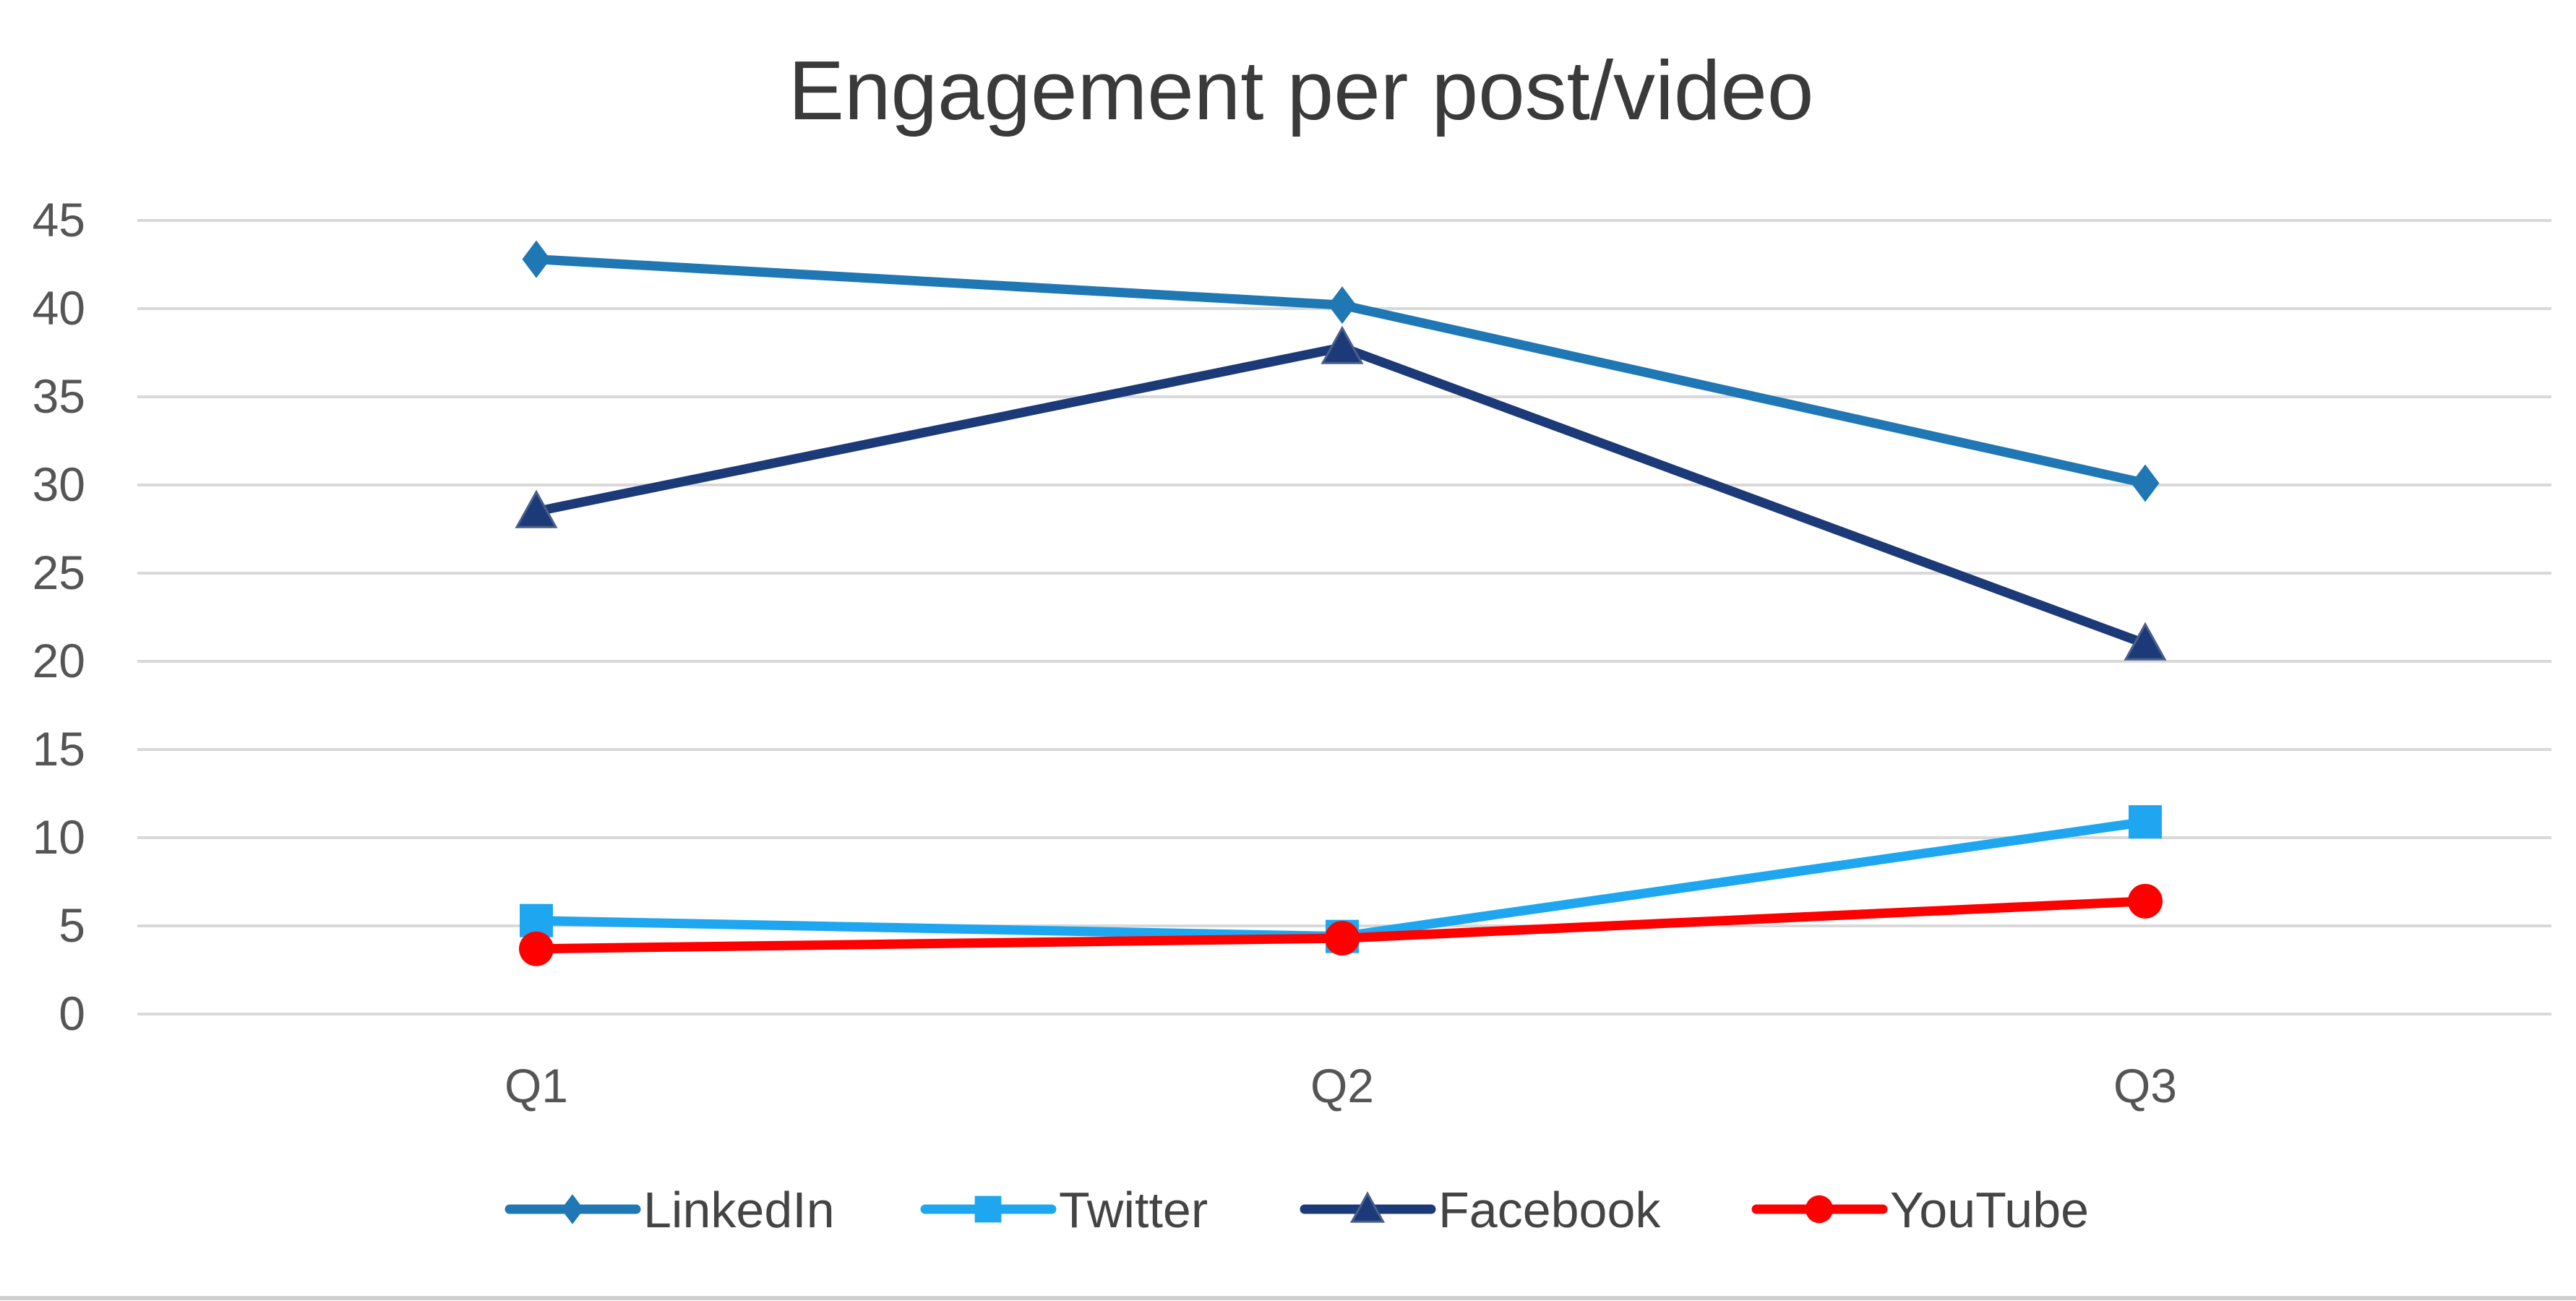 This screenshot has width=2576, height=1301. Describe the element at coordinates (1297, 1210) in the screenshot. I see `legend: LinkedIn Twitter Facebook YouTube` at that location.